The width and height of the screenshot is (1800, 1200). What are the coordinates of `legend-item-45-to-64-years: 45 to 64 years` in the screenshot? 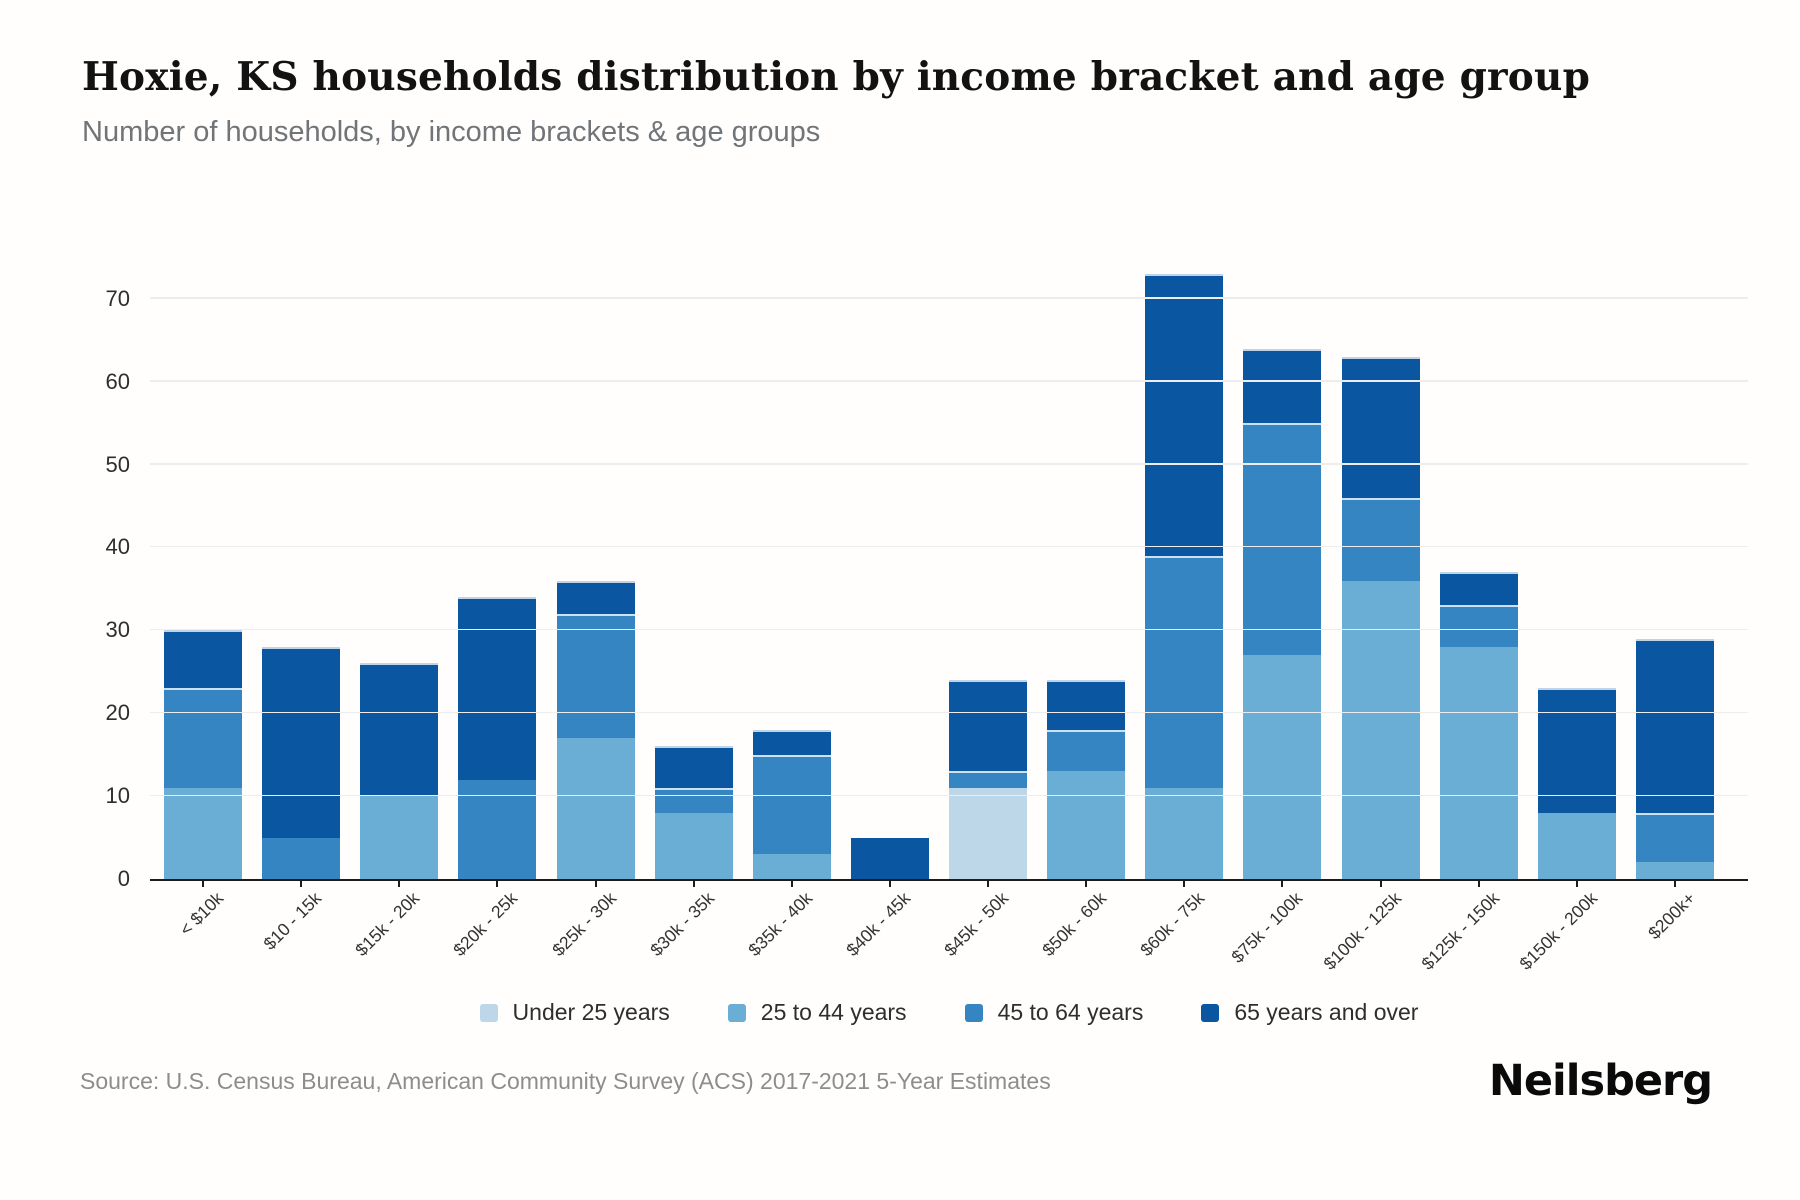 It's located at (1054, 1012).